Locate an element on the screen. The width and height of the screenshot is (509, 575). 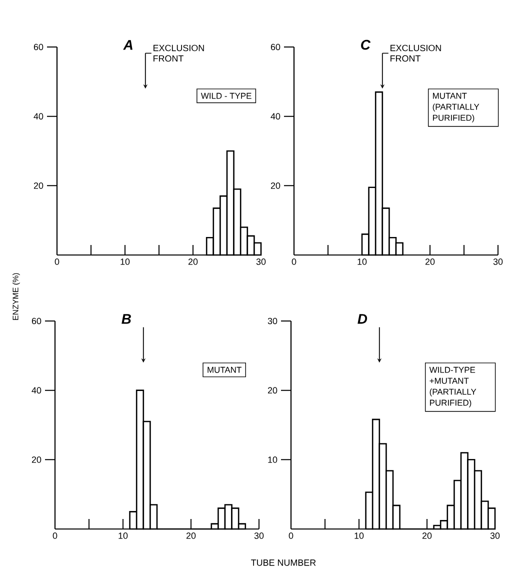
chart-title: B is located at coordinates (126, 319).